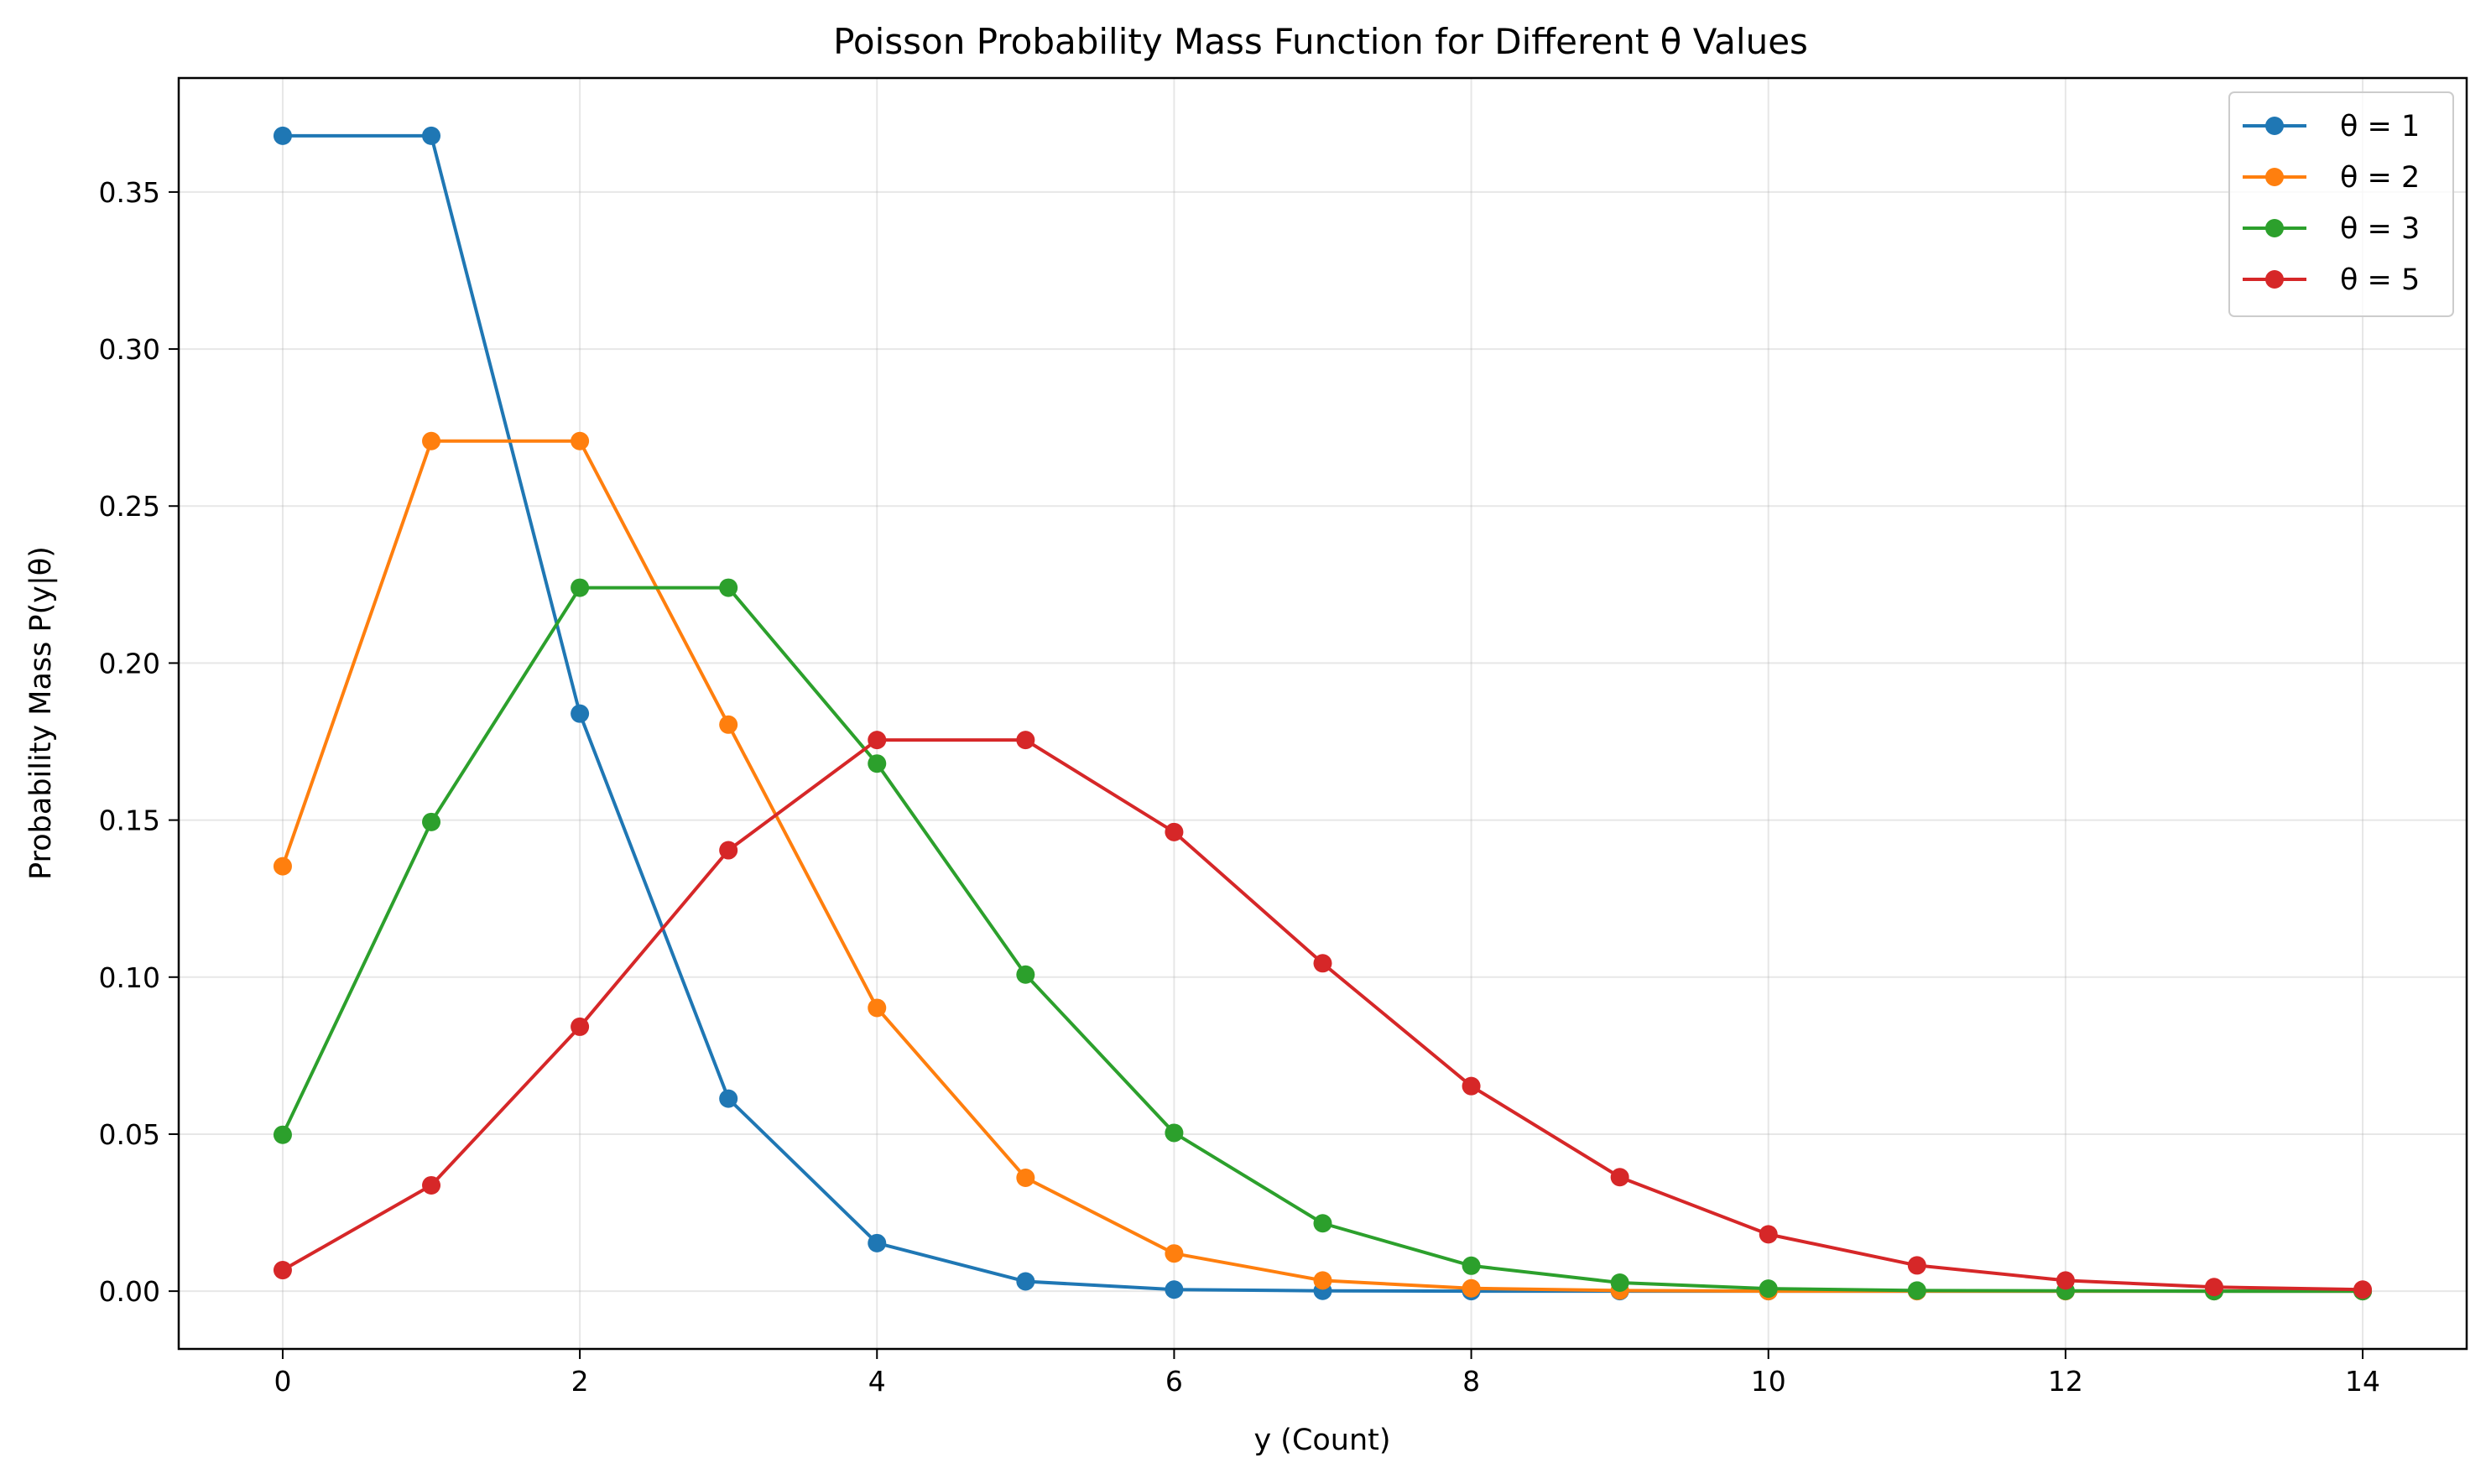 The height and width of the screenshot is (1484, 2491). I want to click on legend-item: θ = 5, so click(2331, 280).